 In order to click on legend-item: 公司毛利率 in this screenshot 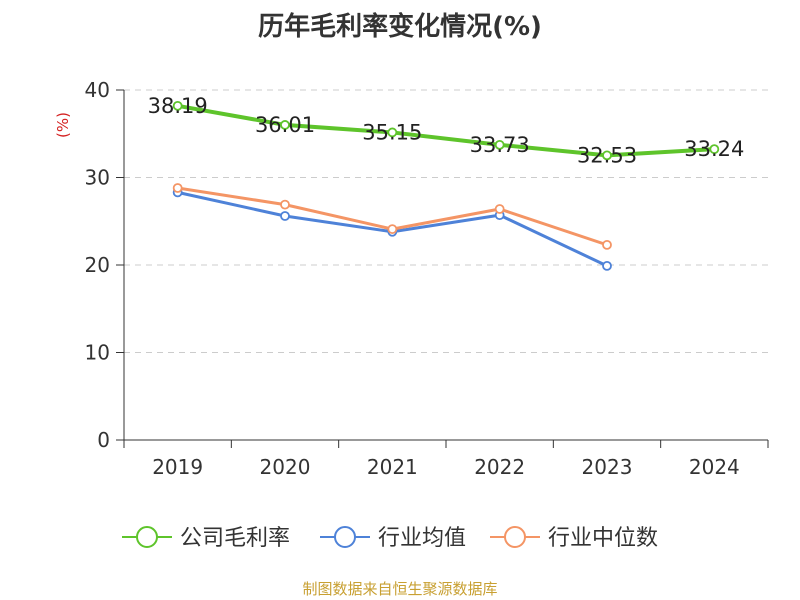, I will do `click(206, 538)`.